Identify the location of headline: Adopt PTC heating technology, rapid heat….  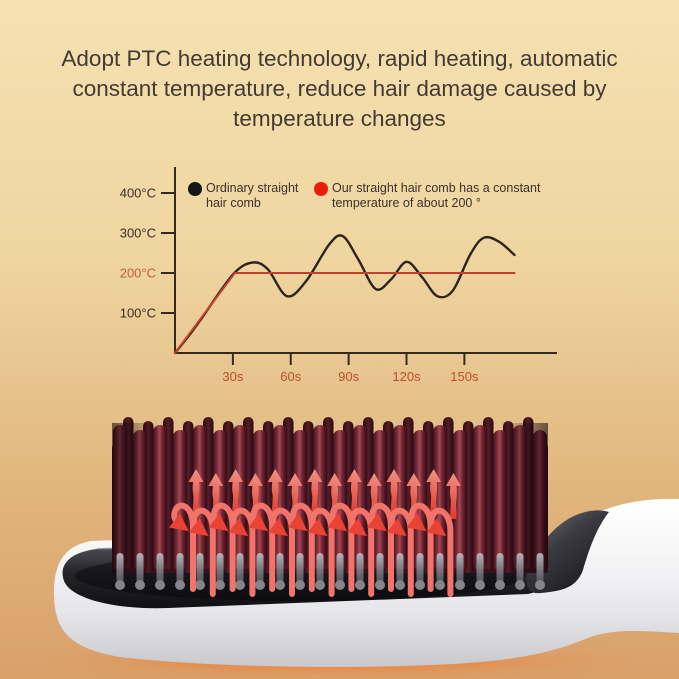
(339, 89).